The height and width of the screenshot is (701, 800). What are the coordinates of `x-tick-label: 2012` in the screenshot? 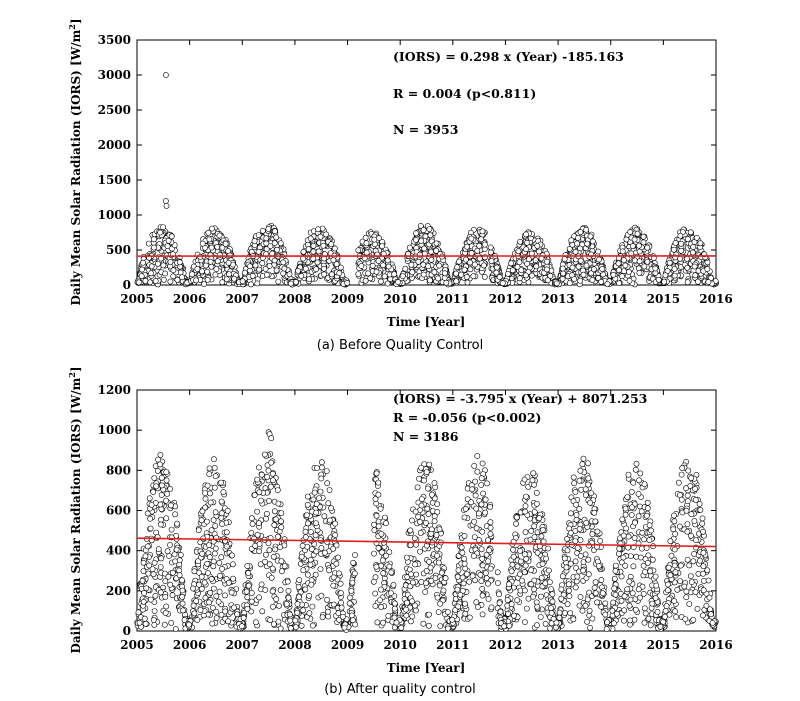 It's located at (505, 645).